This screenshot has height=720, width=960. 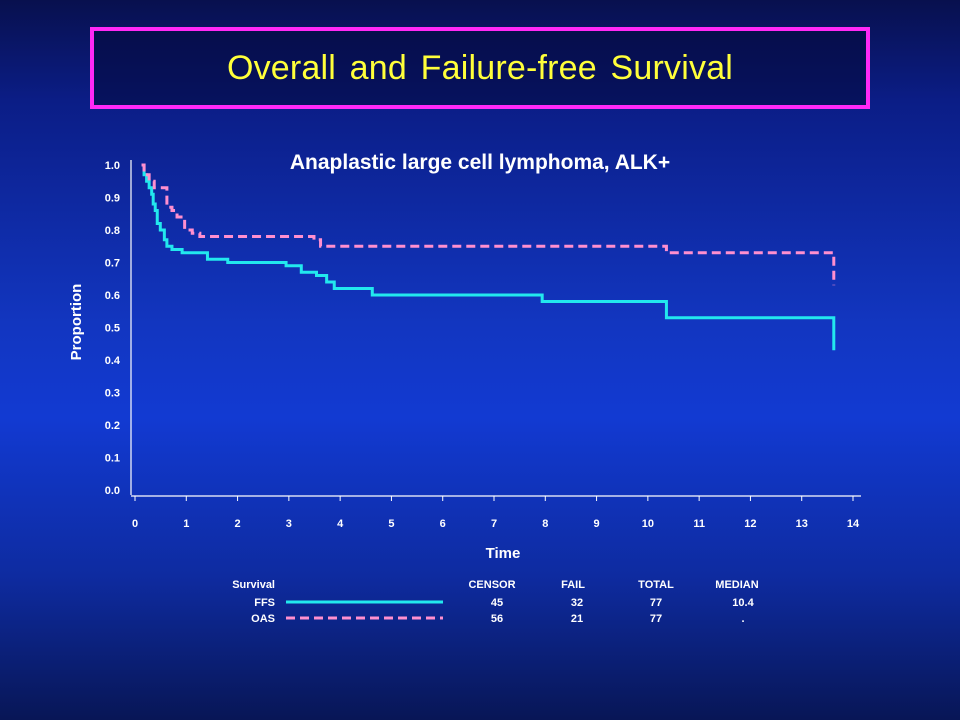 What do you see at coordinates (186, 524) in the screenshot?
I see `x-tick-label: 1` at bounding box center [186, 524].